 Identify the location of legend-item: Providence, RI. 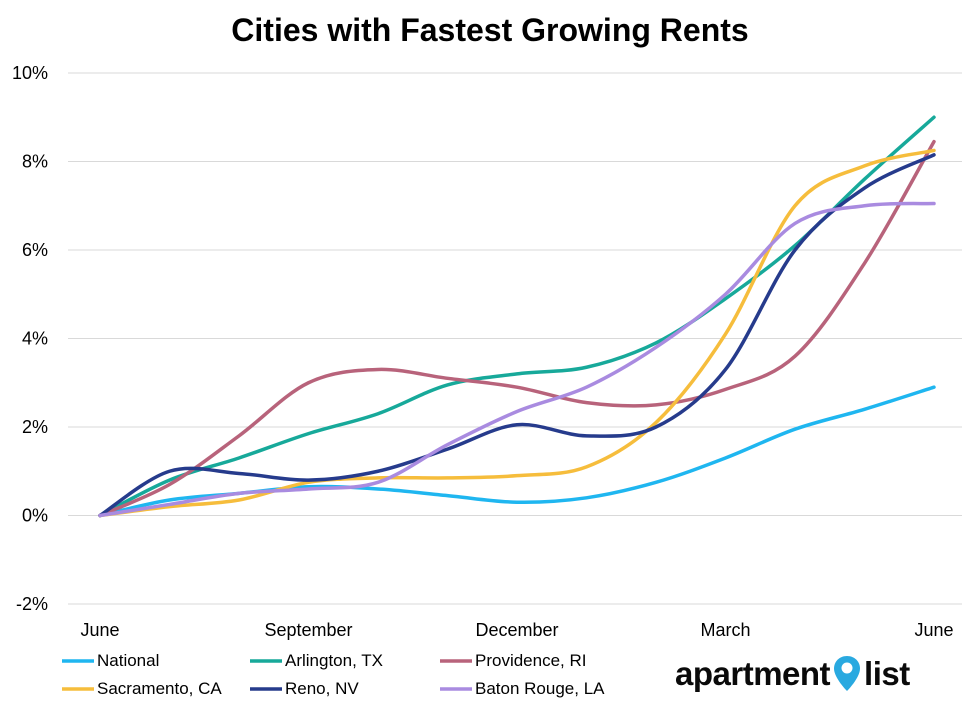
(513, 660).